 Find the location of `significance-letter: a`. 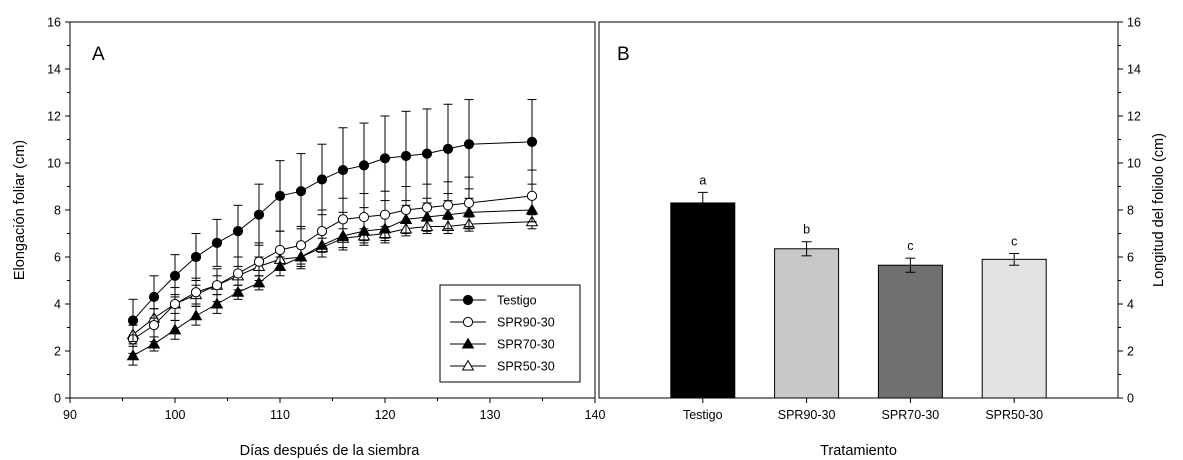

significance-letter: a is located at coordinates (702, 180).